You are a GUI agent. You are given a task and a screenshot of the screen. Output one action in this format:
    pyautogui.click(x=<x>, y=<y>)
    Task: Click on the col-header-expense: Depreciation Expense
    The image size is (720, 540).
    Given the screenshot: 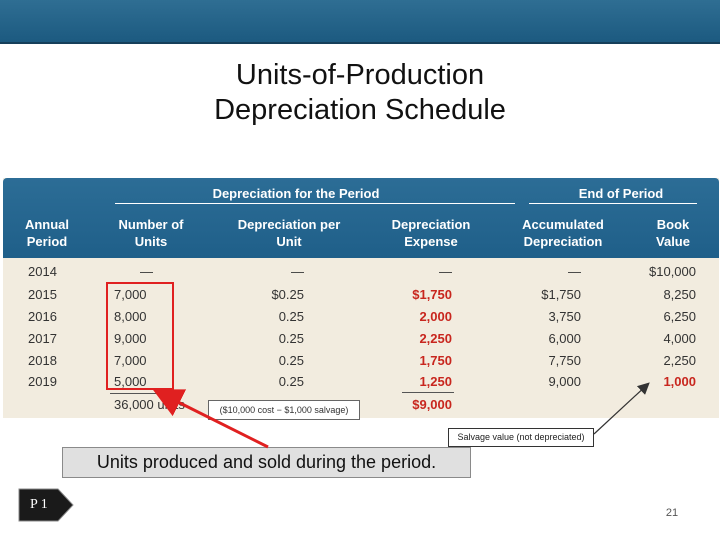 What is the action you would take?
    pyautogui.click(x=431, y=233)
    